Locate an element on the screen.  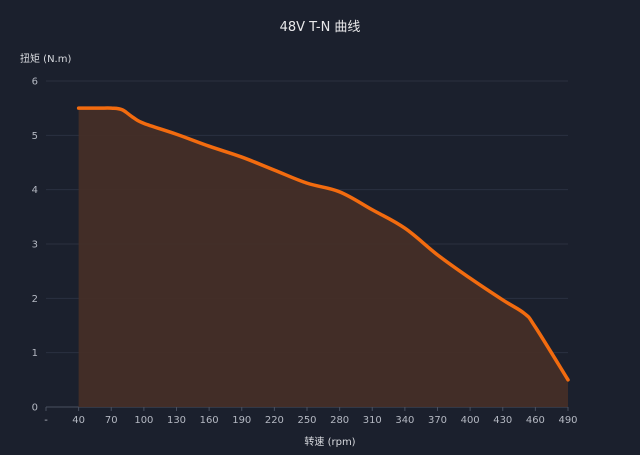
chart-title: 48V T-N 曲线 is located at coordinates (320, 27).